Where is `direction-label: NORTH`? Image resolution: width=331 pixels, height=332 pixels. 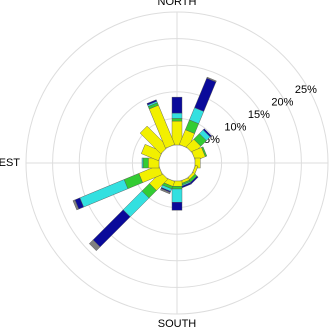 direction-label: NORTH is located at coordinates (177, 4).